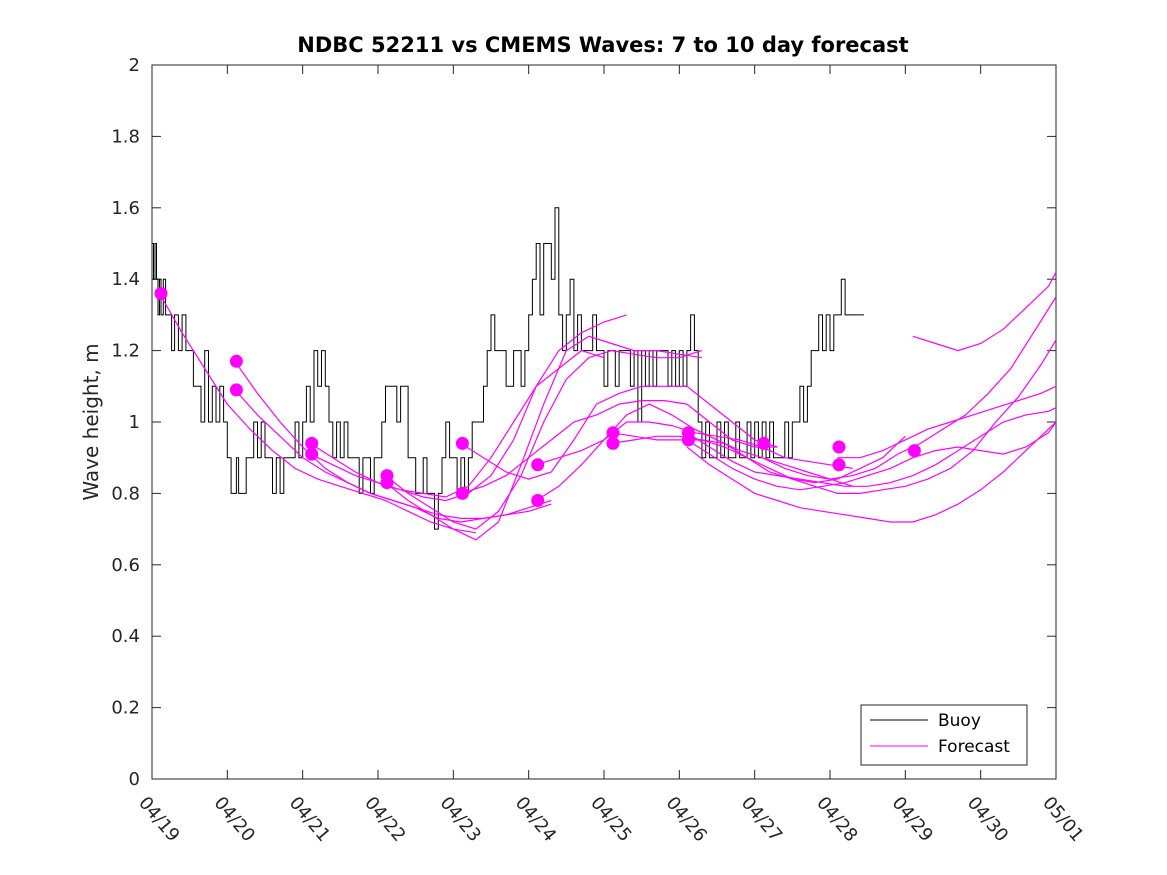 The width and height of the screenshot is (1167, 875). I want to click on y-tick-label: 0.8, so click(125, 493).